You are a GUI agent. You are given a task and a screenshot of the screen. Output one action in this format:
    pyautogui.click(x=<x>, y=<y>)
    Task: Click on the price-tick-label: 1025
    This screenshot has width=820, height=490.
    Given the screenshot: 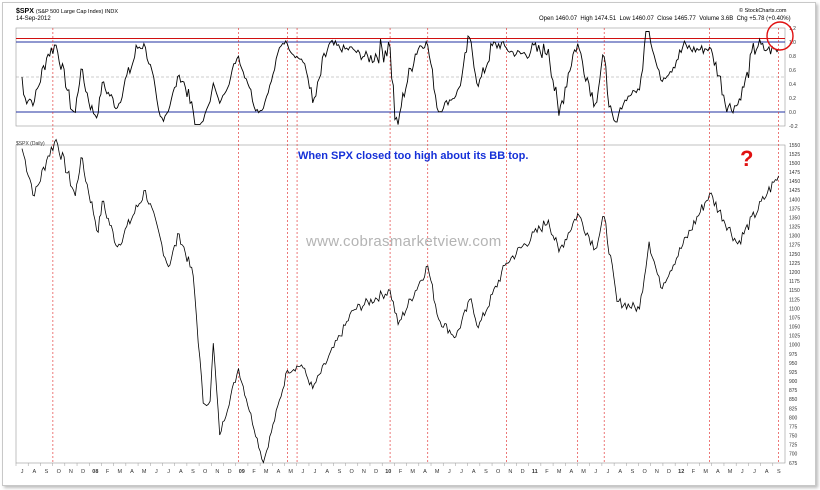 What is the action you would take?
    pyautogui.click(x=794, y=337)
    